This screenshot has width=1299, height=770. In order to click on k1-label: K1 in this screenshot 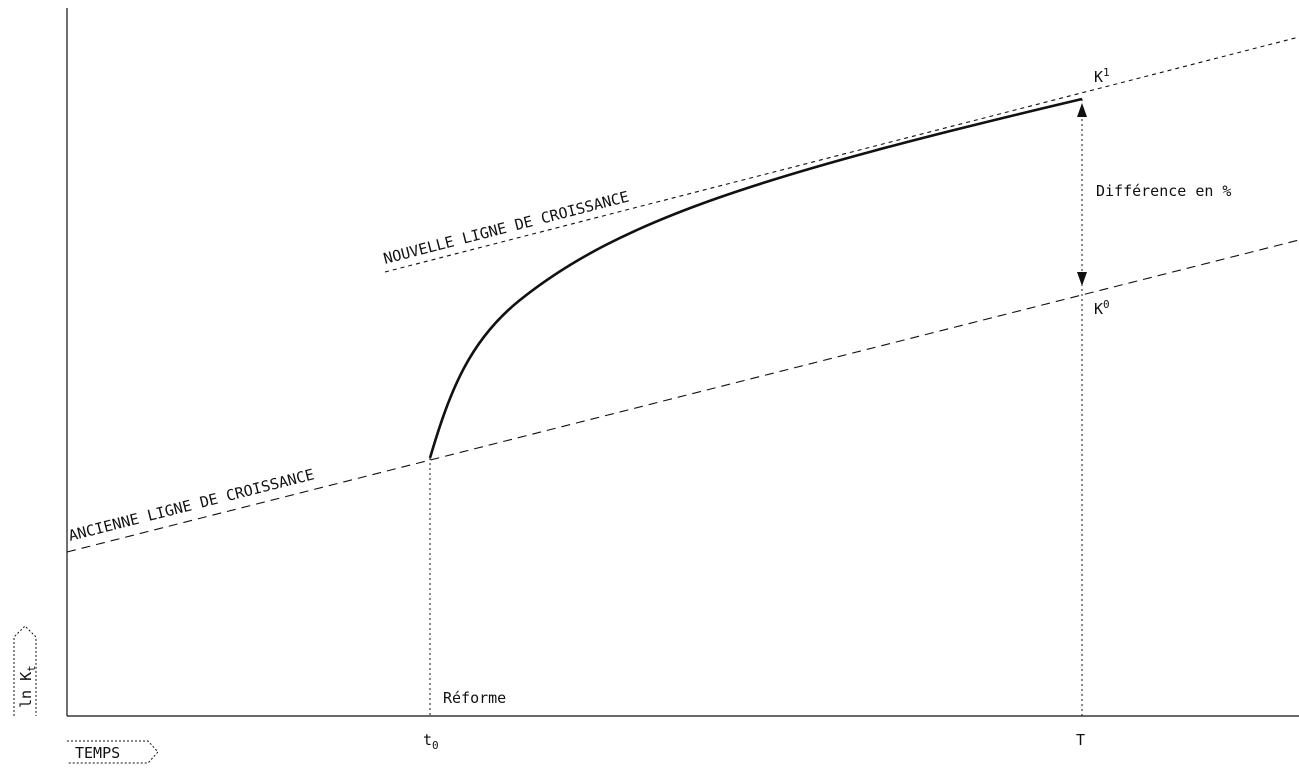, I will do `click(1102, 76)`.